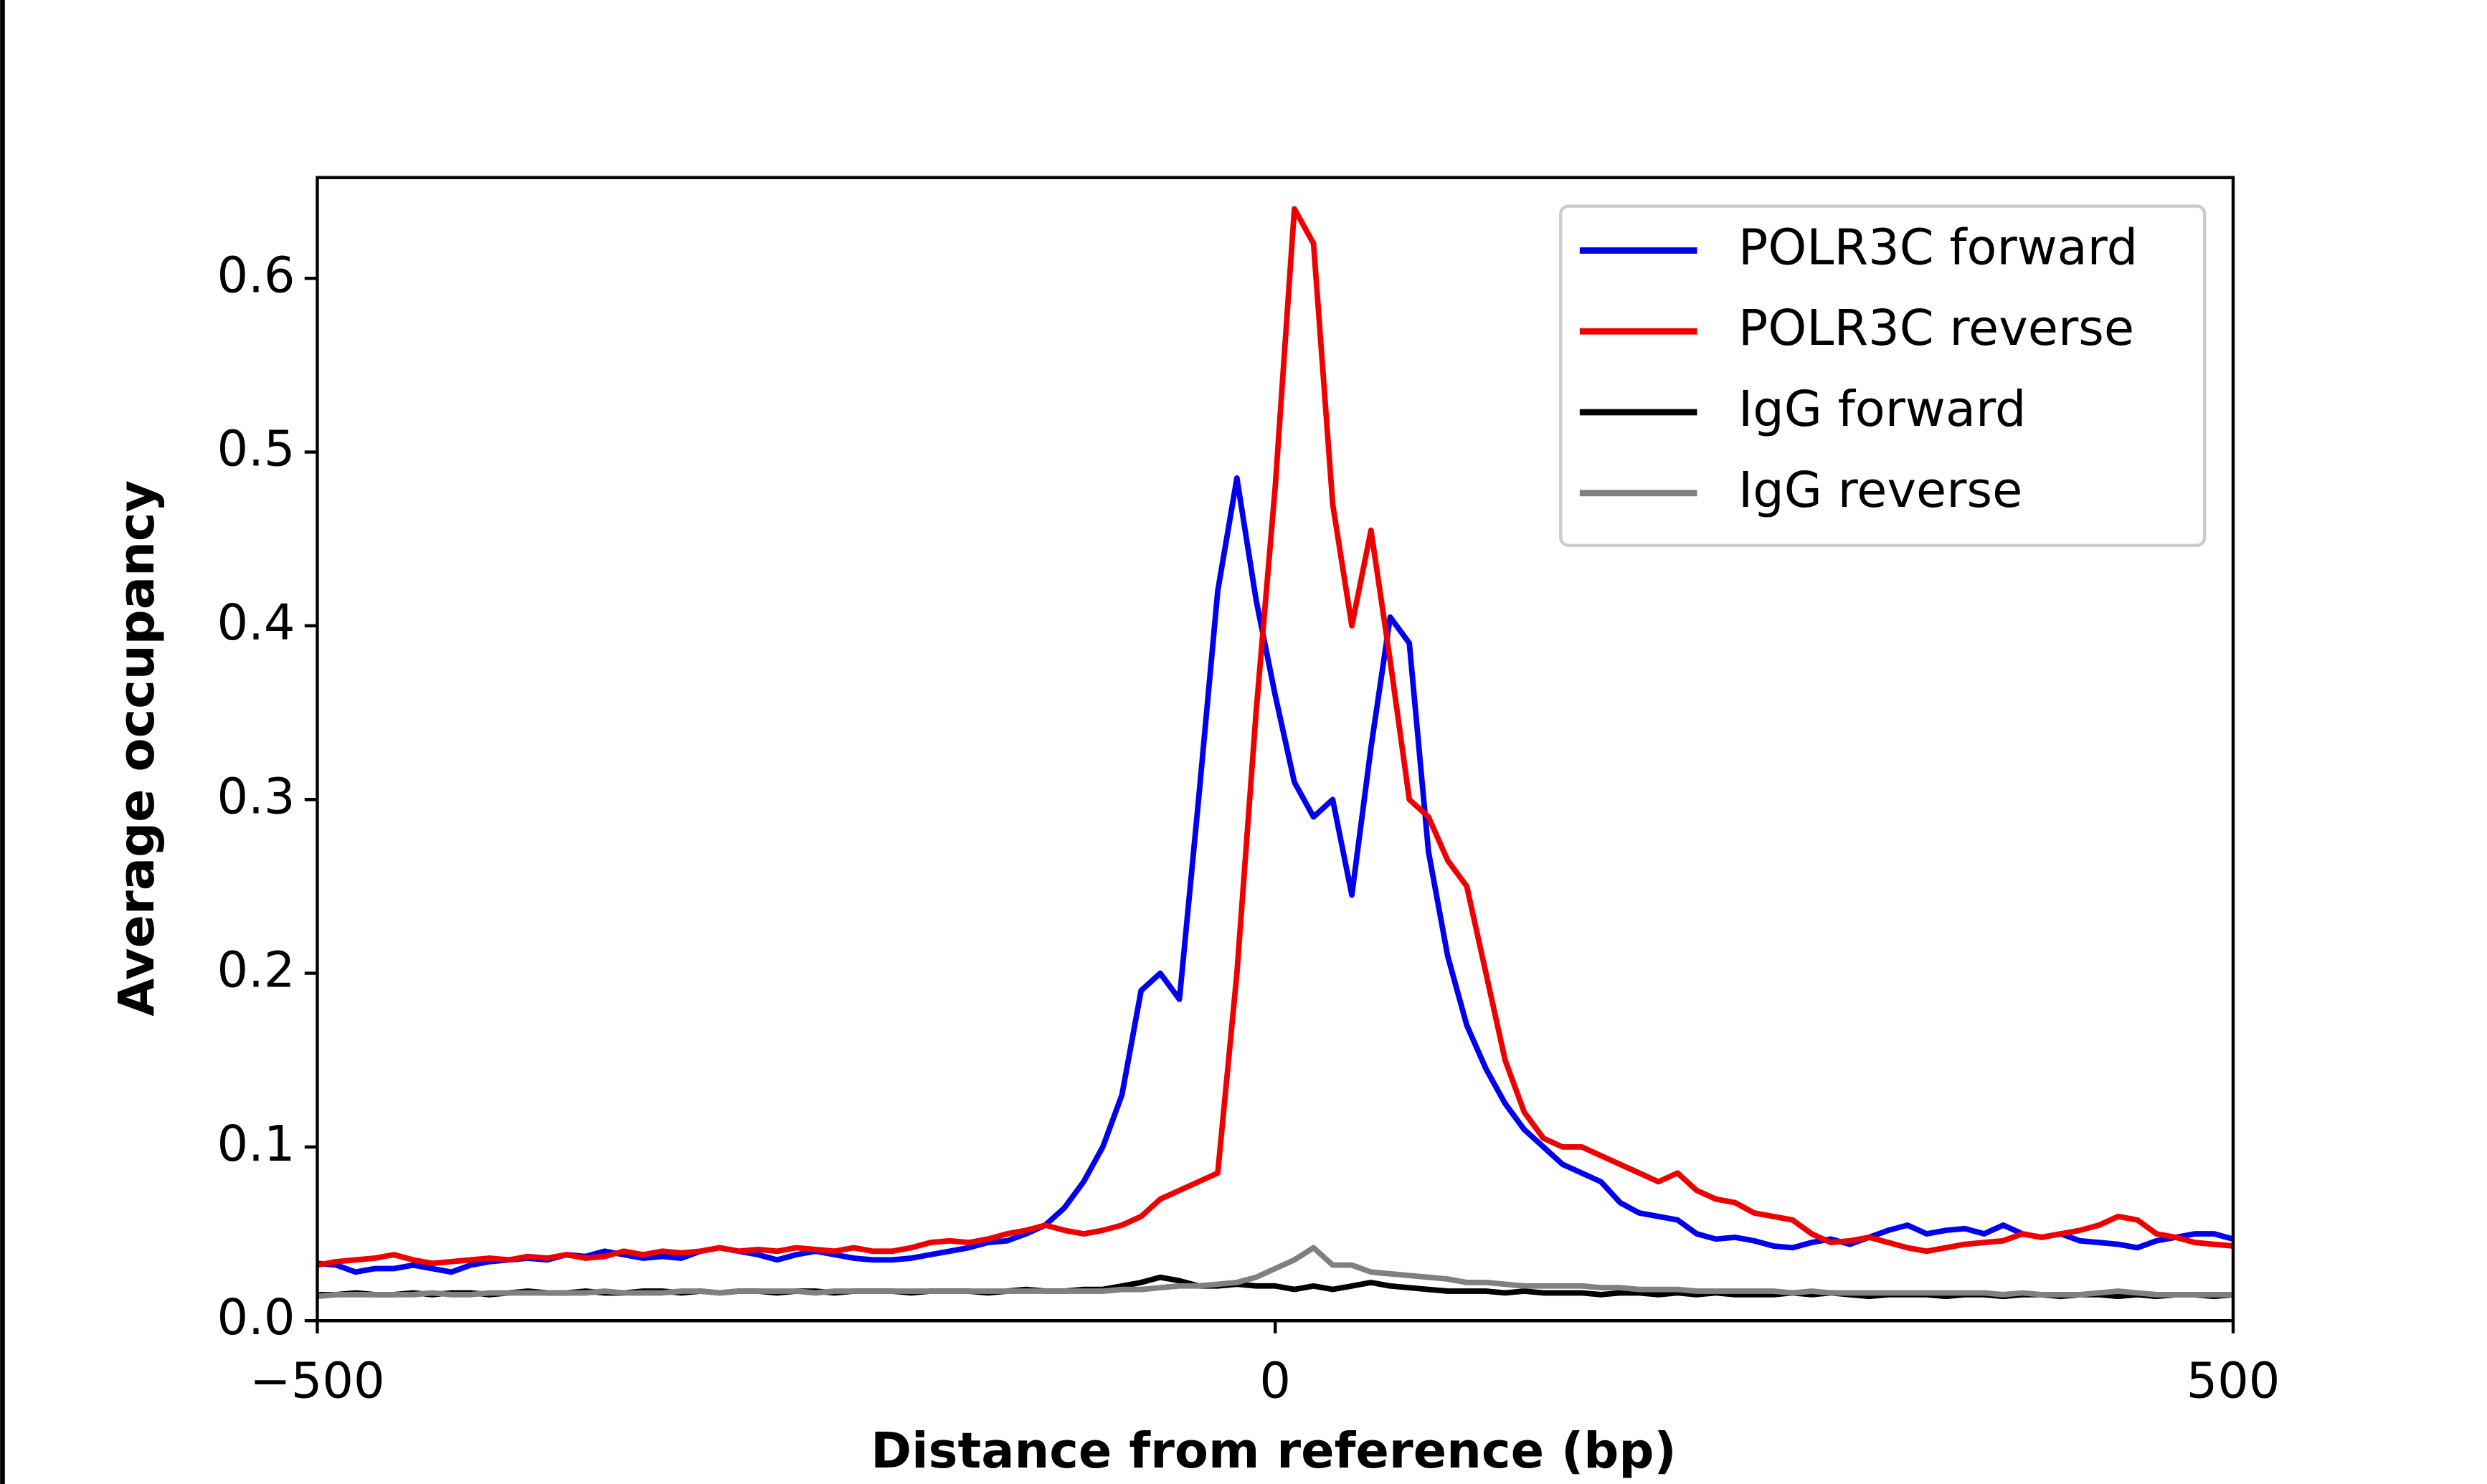 The image size is (2487, 1484). I want to click on legend-label: POLR3C forward, so click(1938, 248).